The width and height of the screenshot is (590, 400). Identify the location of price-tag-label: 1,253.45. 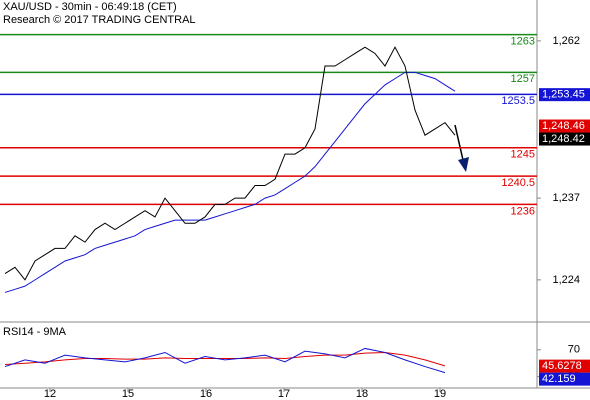
(563, 95).